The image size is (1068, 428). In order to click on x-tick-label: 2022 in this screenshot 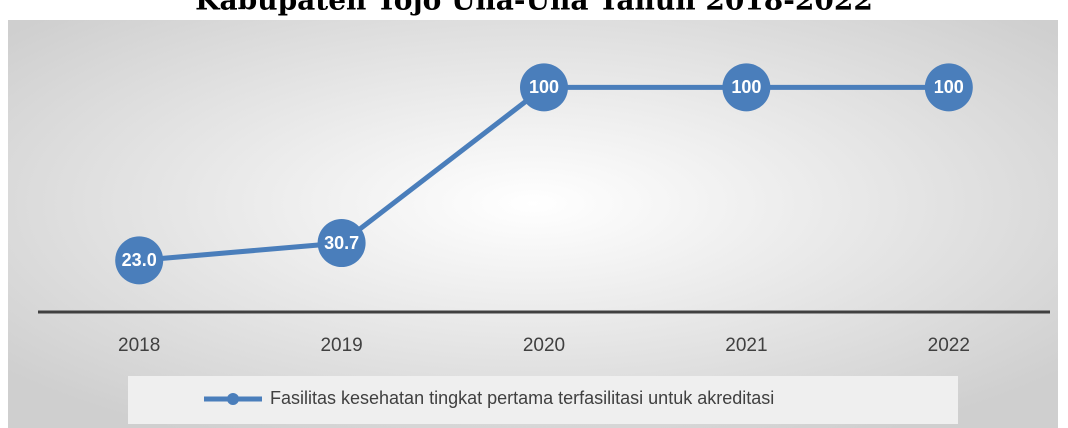, I will do `click(949, 345)`.